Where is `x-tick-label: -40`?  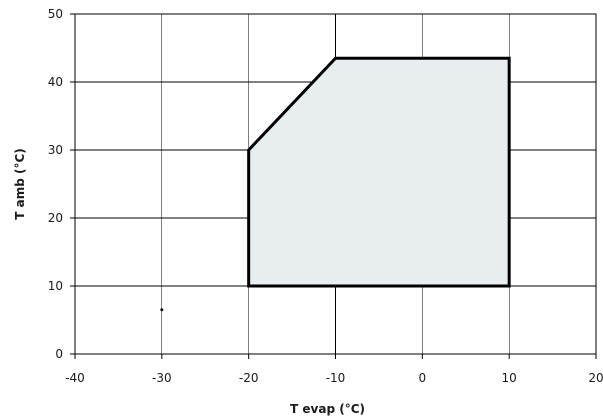 x-tick-label: -40 is located at coordinates (75, 378).